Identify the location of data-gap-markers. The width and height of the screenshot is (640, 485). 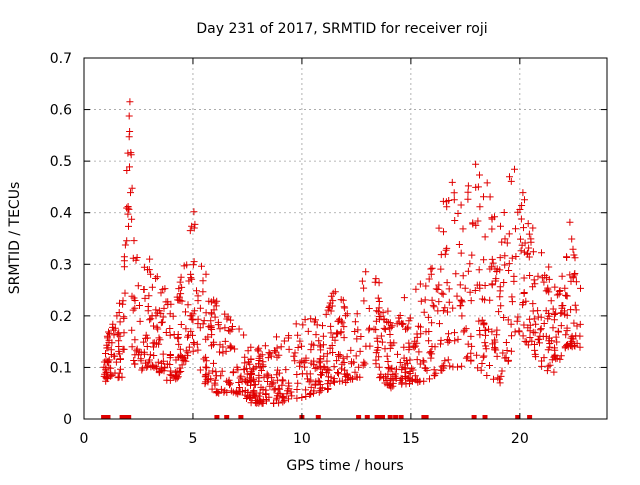
(317, 417).